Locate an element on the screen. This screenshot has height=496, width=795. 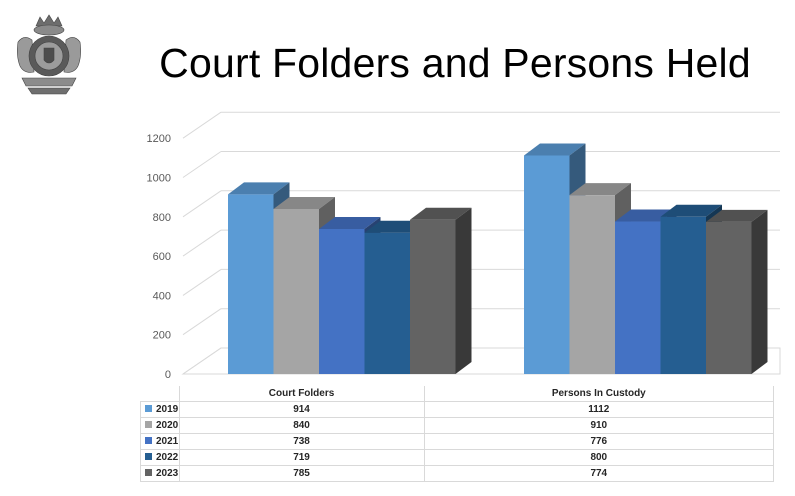
legend-label: 2023 is located at coordinates (167, 473).